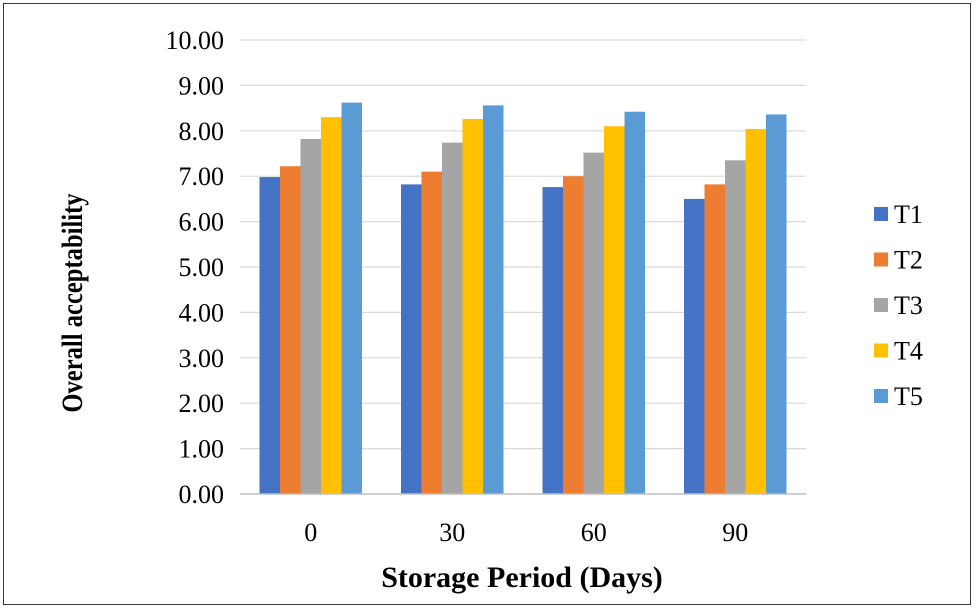 This screenshot has height=609, width=976. Describe the element at coordinates (310, 532) in the screenshot. I see `x-tick-label: 0` at that location.